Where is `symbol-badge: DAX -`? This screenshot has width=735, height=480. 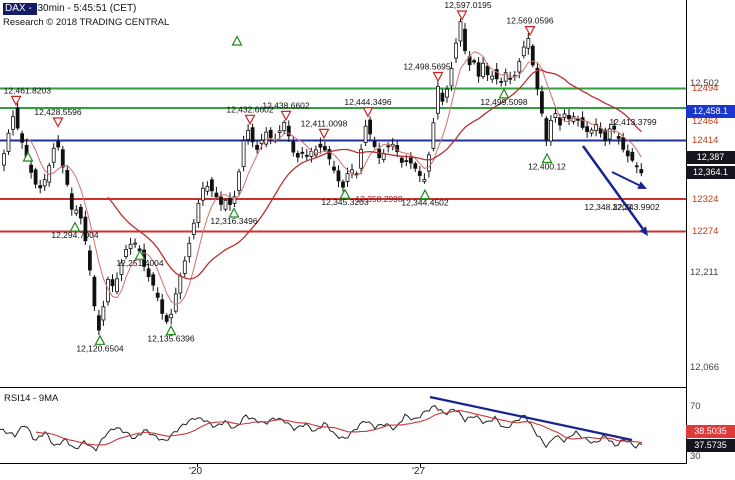 symbol-badge: DAX - is located at coordinates (20, 9).